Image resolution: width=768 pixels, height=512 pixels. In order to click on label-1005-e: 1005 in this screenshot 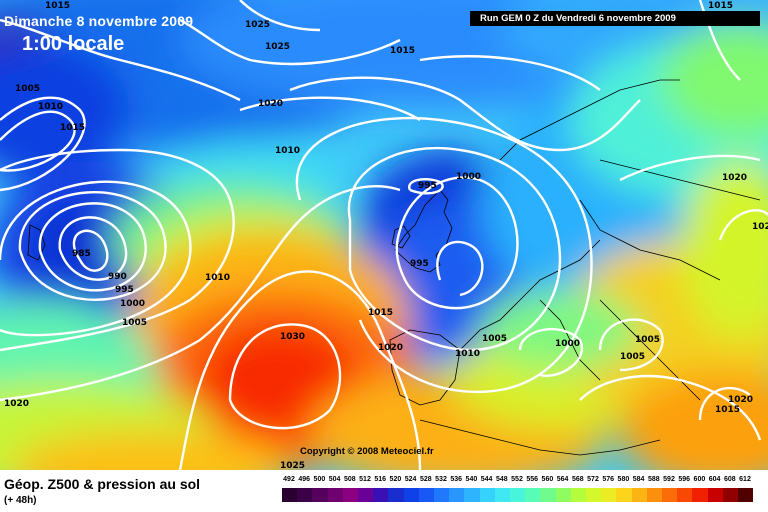, I will do `click(647, 340)`.